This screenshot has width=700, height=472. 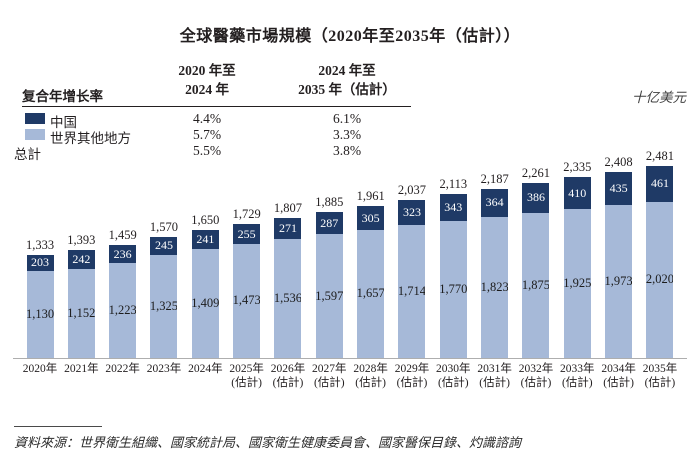 I want to click on page-title: 全球醫藥市場規模（2020年至2035年（估計））, so click(x=350, y=36).